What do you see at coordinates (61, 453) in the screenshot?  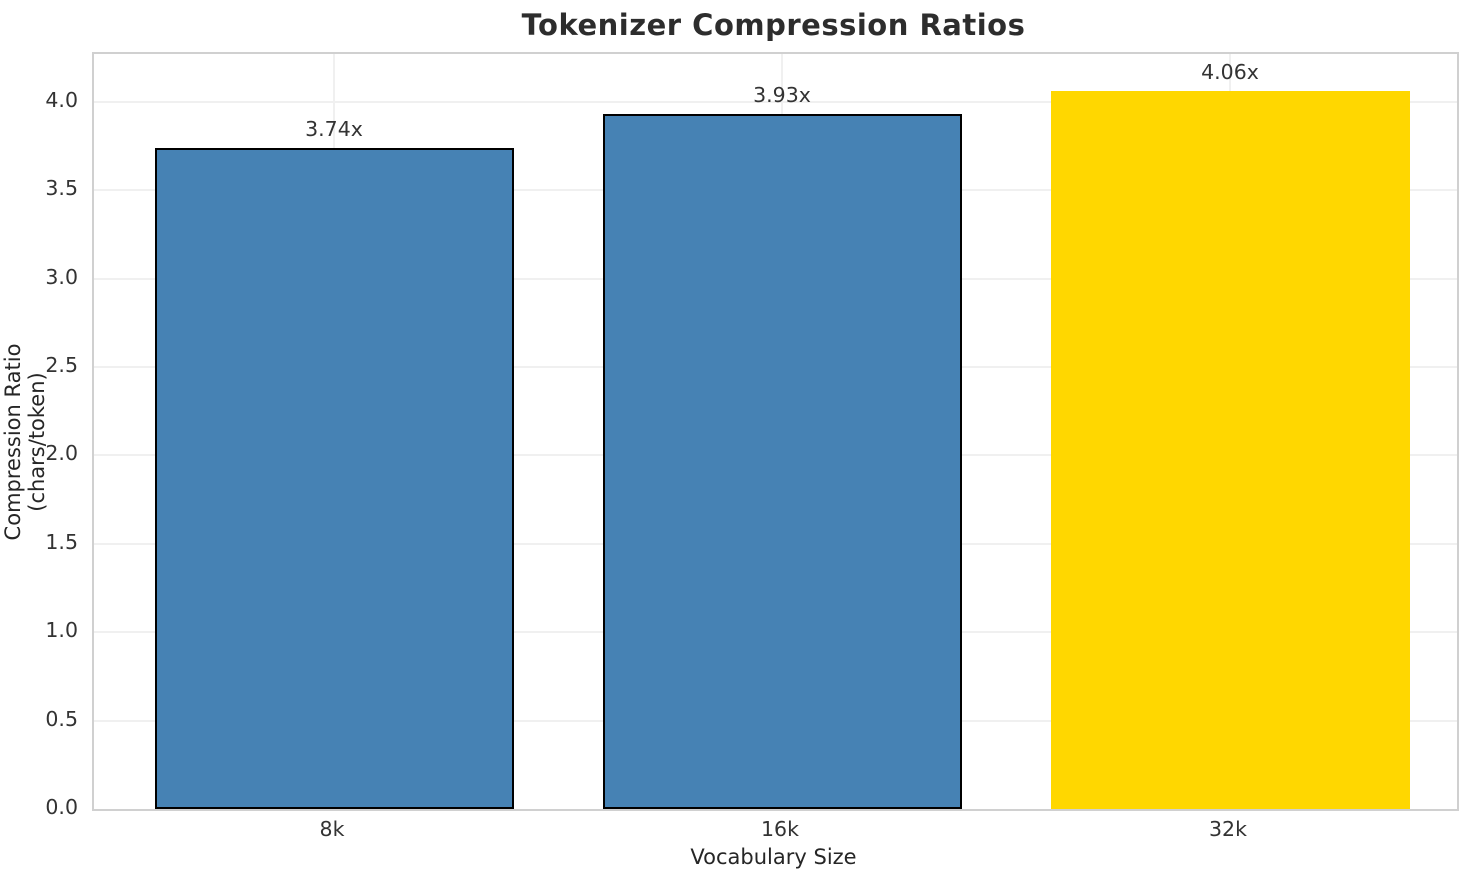 I see `y-tick-label: 2.0` at bounding box center [61, 453].